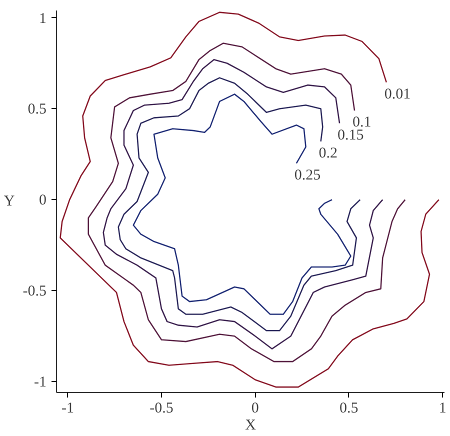  What do you see at coordinates (37, 110) in the screenshot?
I see `y-tick-label: 0.5` at bounding box center [37, 110].